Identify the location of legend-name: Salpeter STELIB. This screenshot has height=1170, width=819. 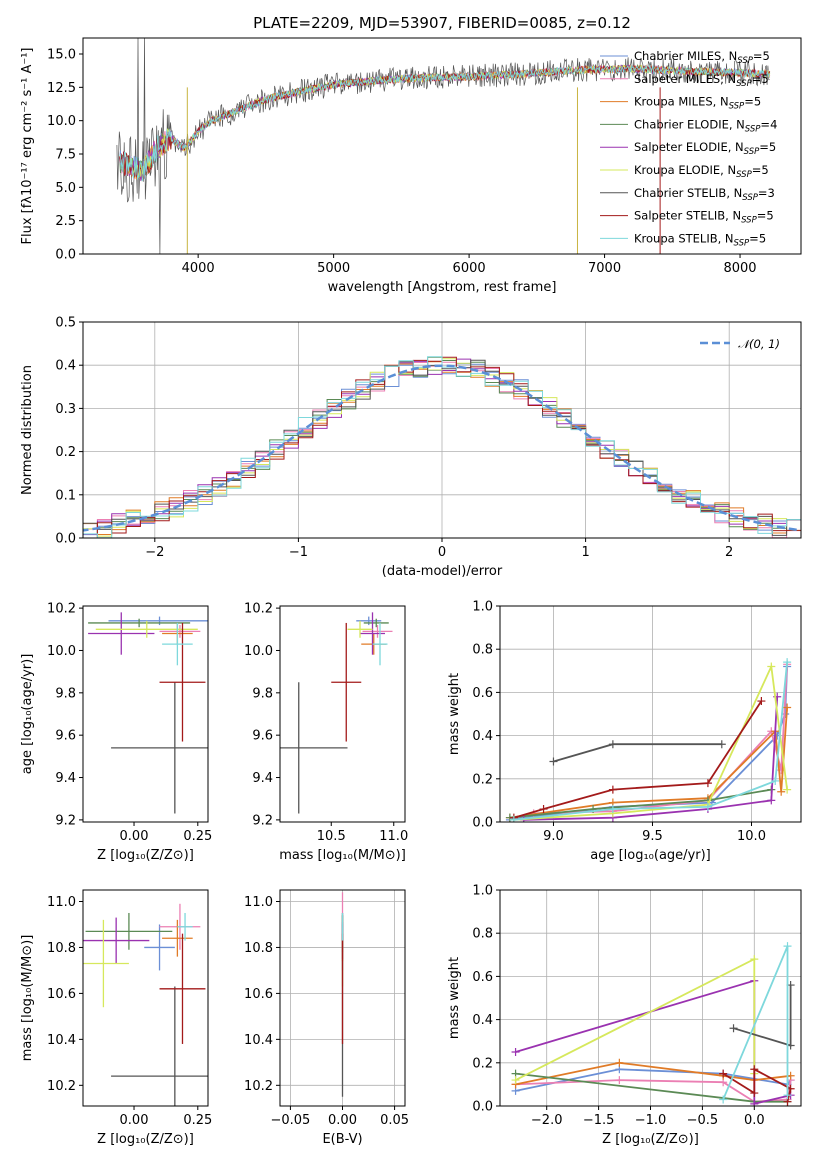
(679, 216).